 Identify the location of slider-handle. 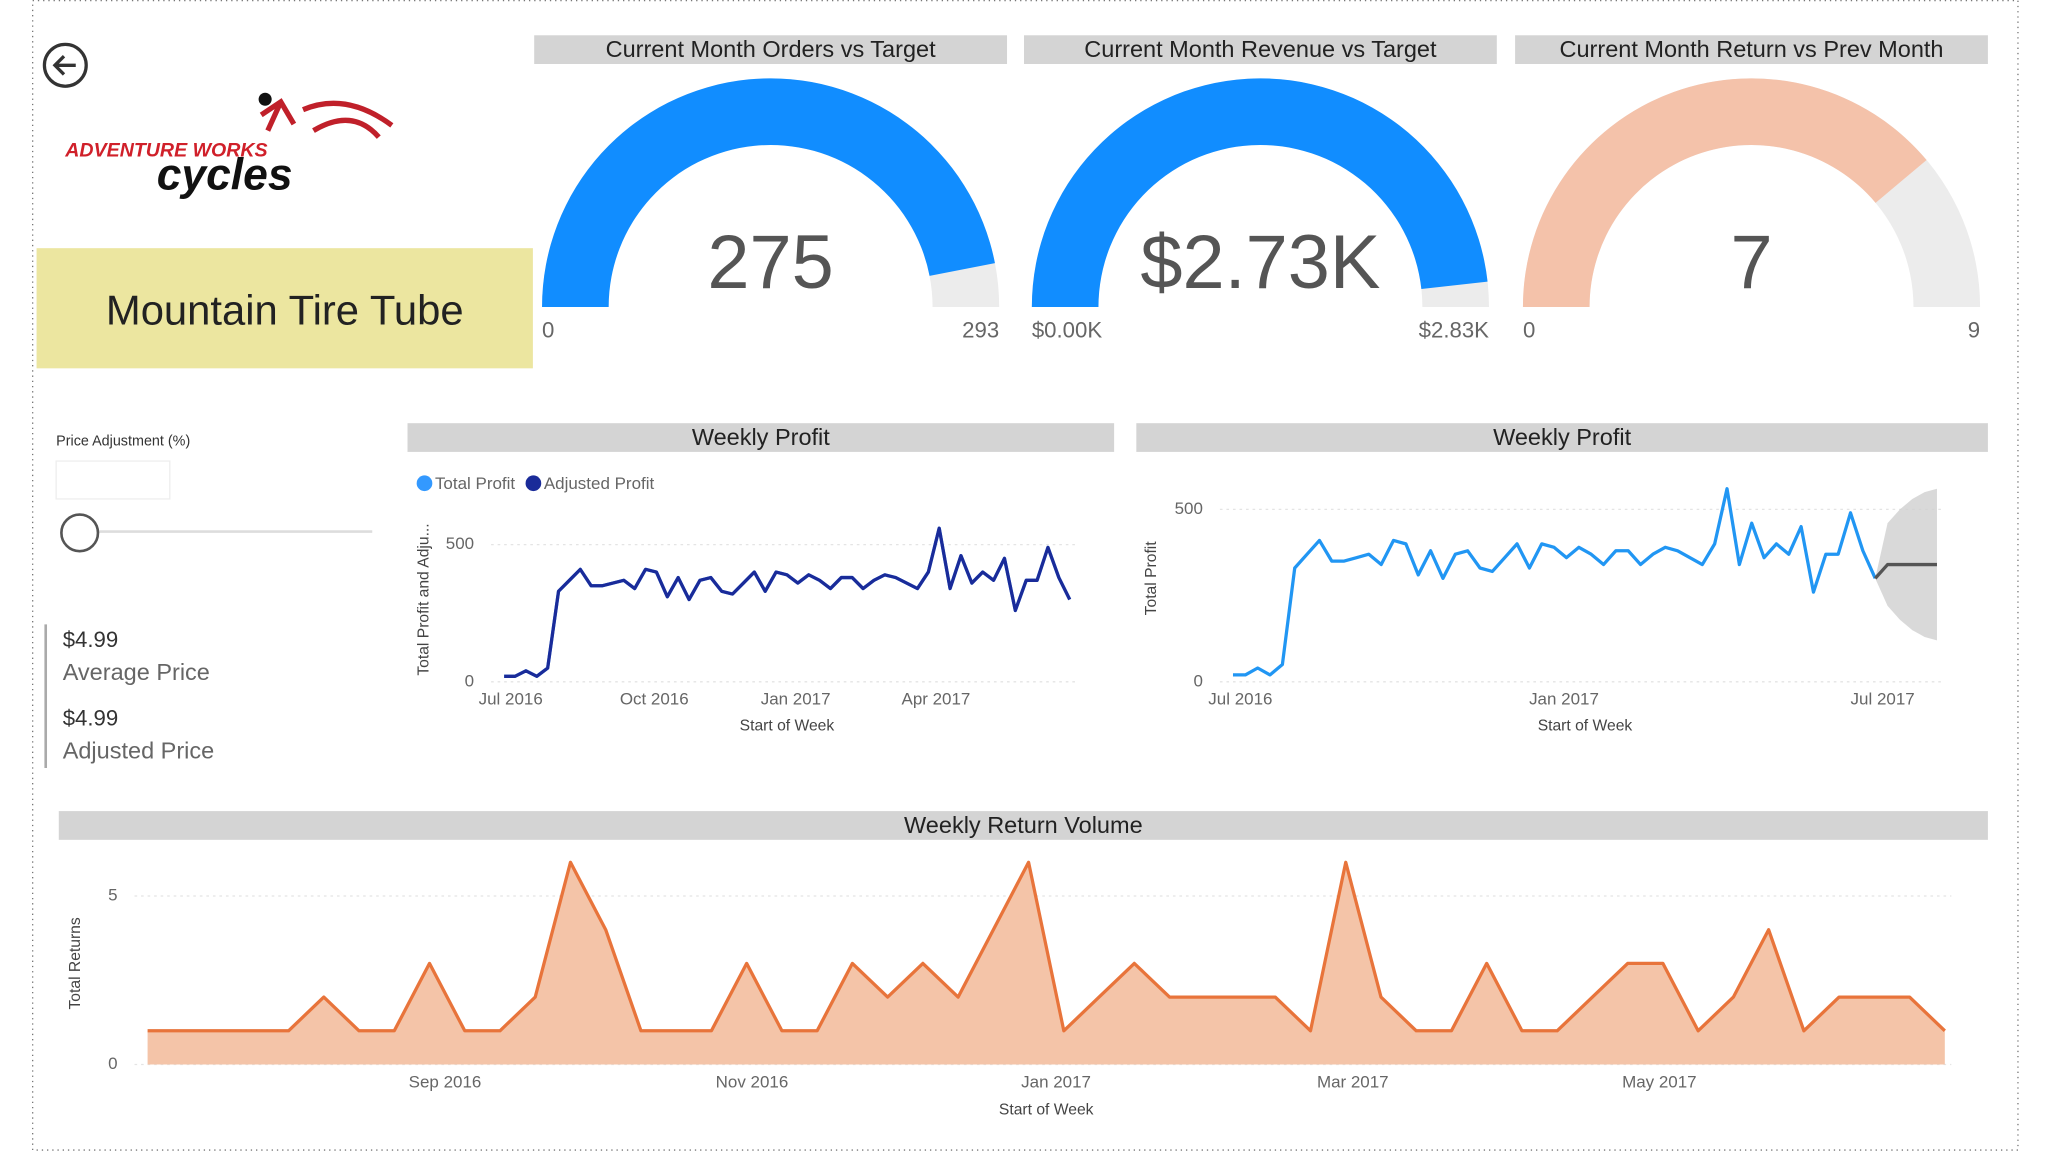
(80, 533).